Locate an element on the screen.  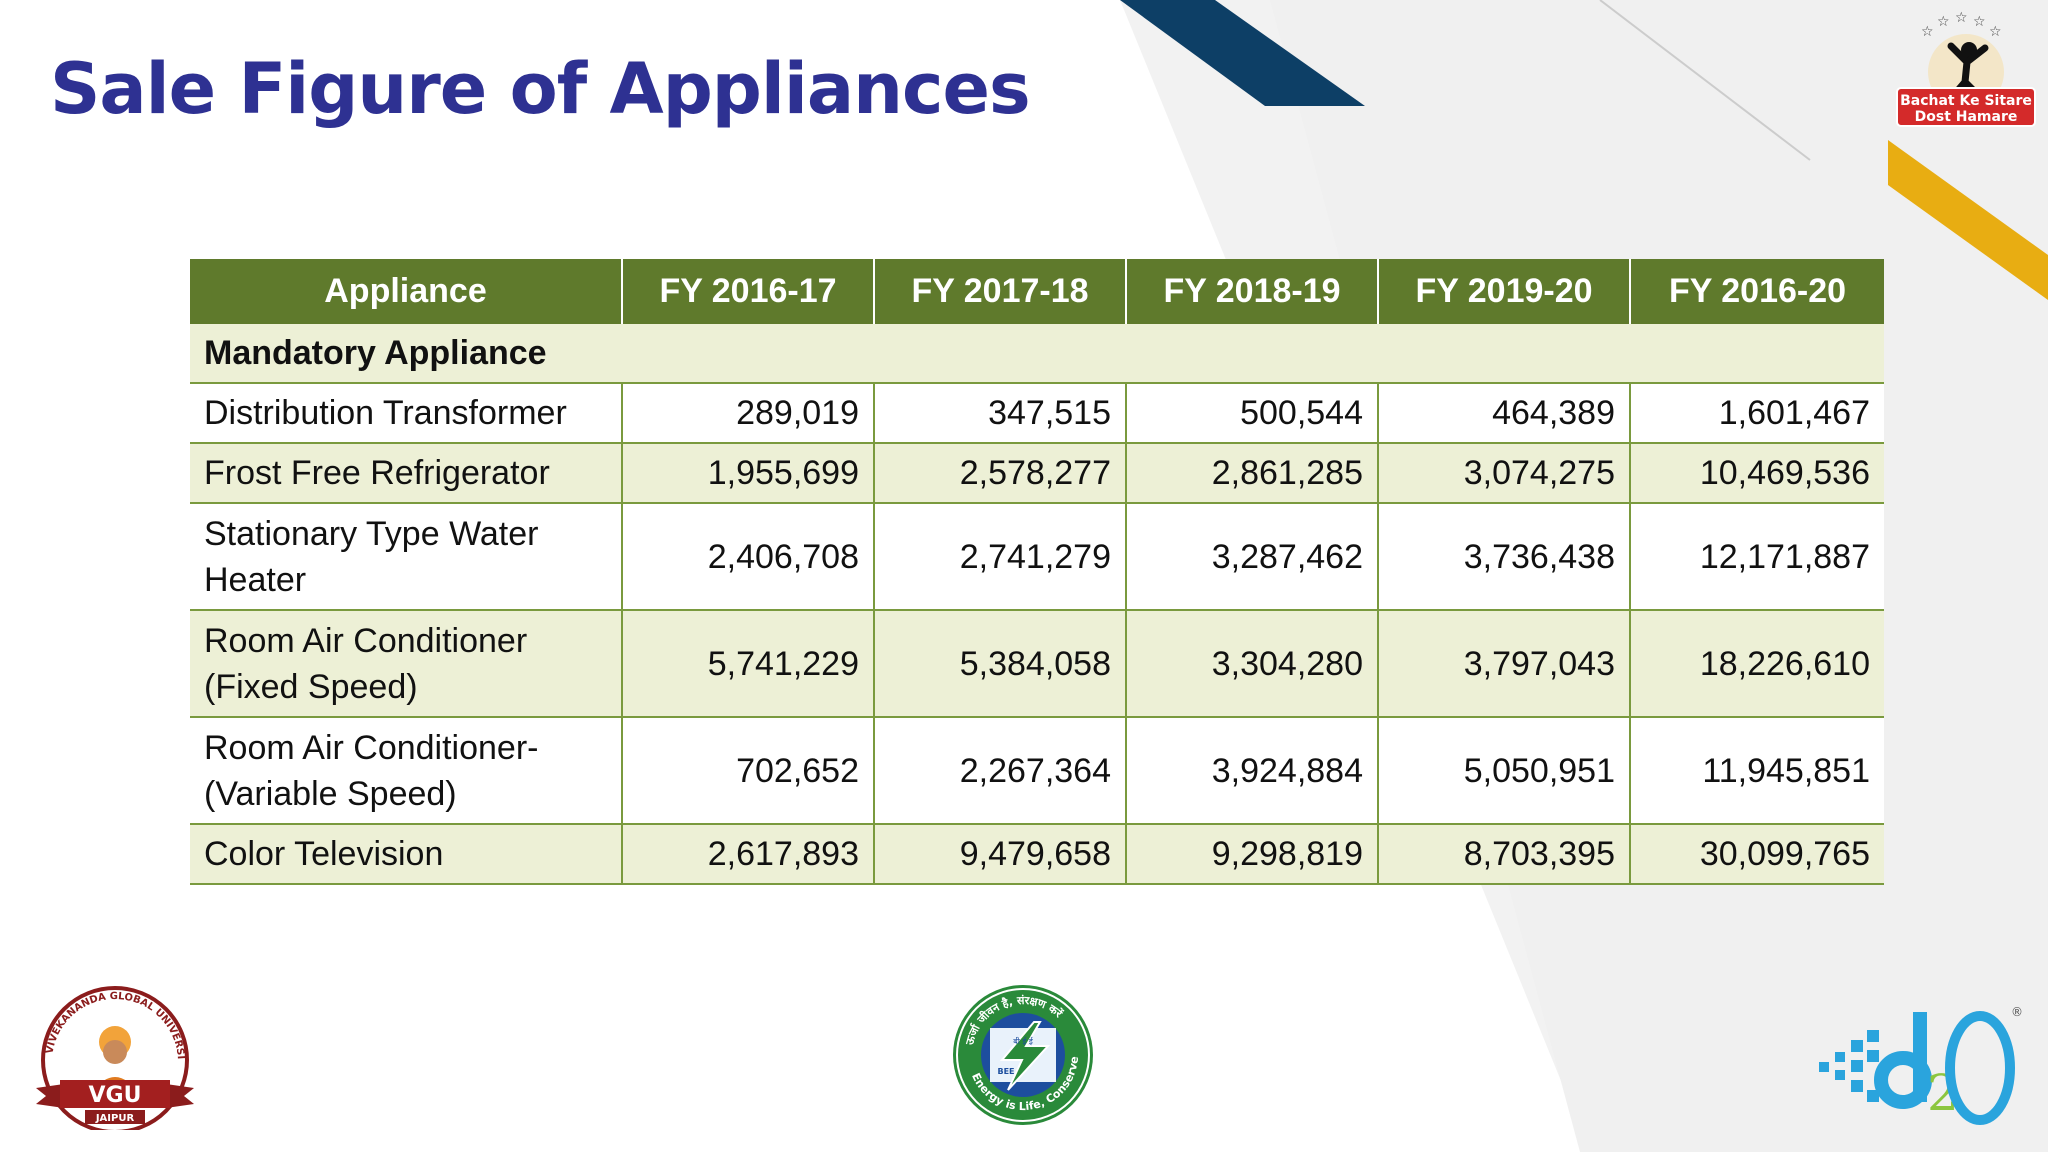
table-cell: 3,736,438 is located at coordinates (1503, 557).